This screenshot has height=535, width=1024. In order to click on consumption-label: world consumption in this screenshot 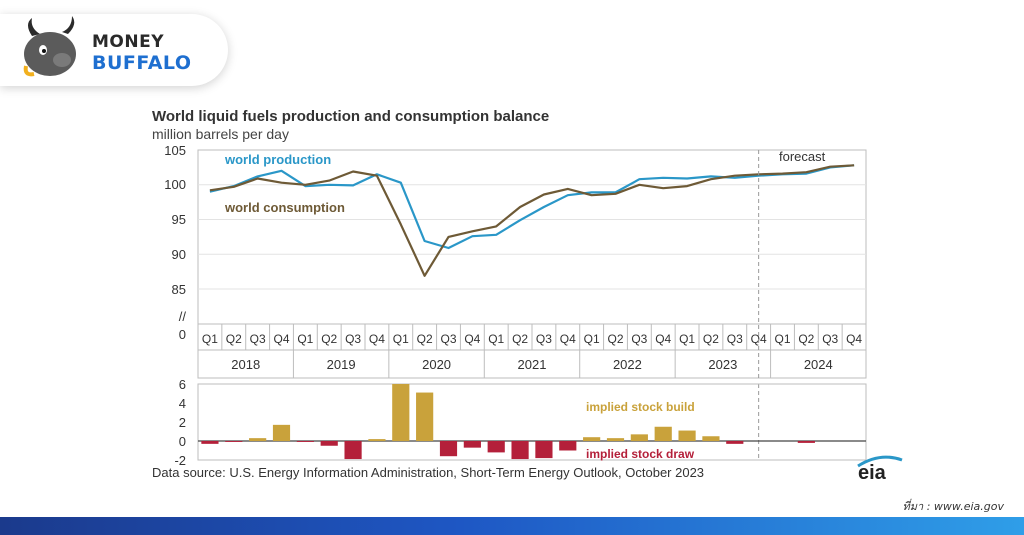, I will do `click(284, 207)`.